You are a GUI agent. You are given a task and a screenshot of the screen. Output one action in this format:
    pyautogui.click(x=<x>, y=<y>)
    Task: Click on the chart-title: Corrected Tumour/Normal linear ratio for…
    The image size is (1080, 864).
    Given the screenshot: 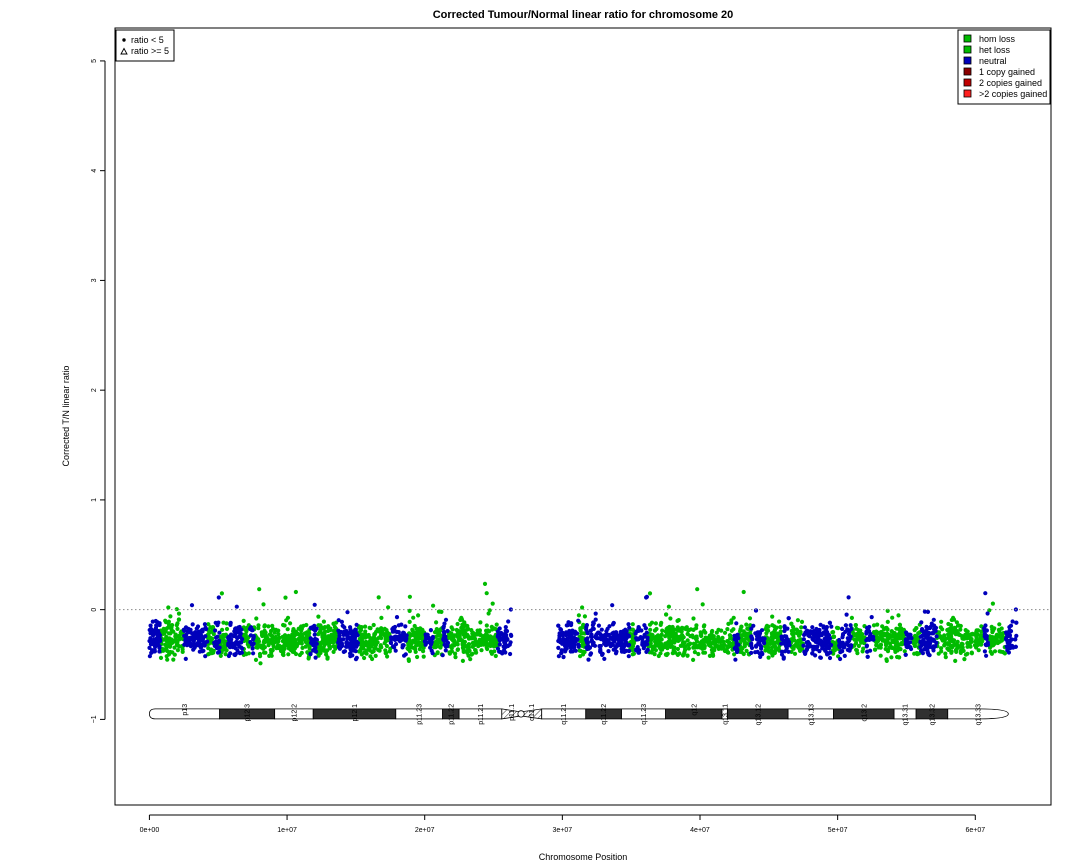 What is the action you would take?
    pyautogui.click(x=583, y=15)
    